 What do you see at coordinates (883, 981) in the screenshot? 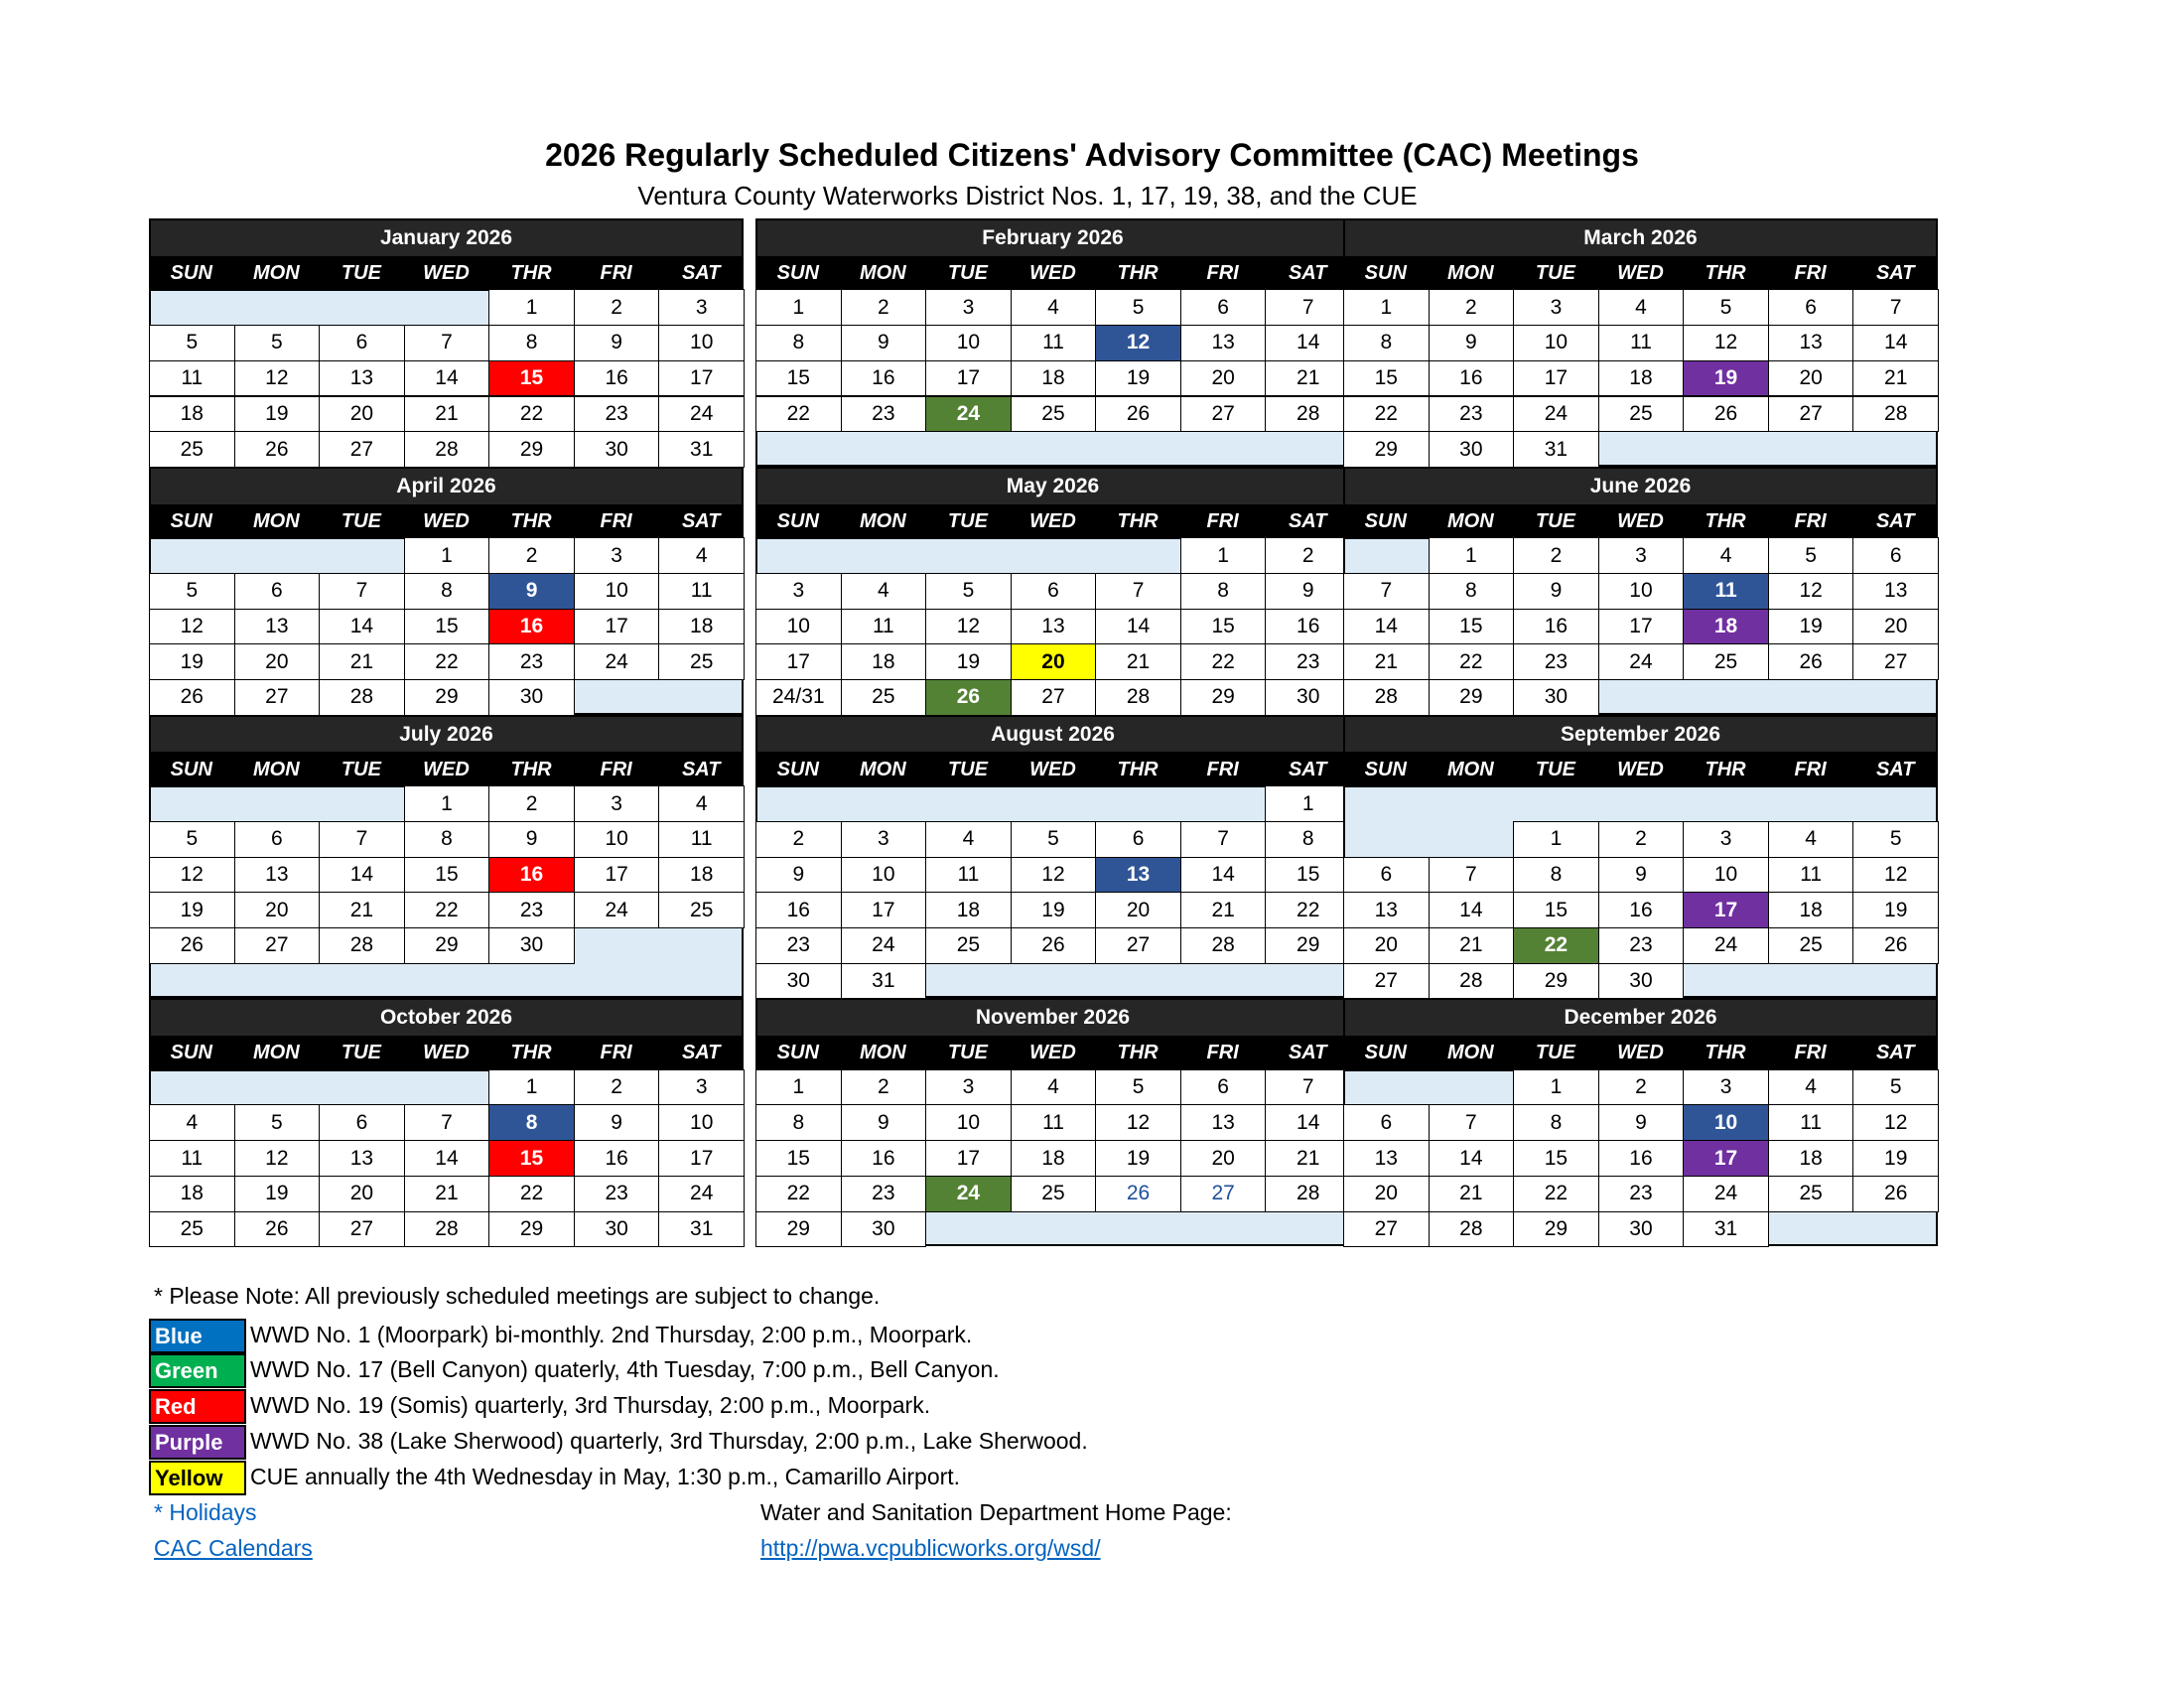
I see `day: 31` at bounding box center [883, 981].